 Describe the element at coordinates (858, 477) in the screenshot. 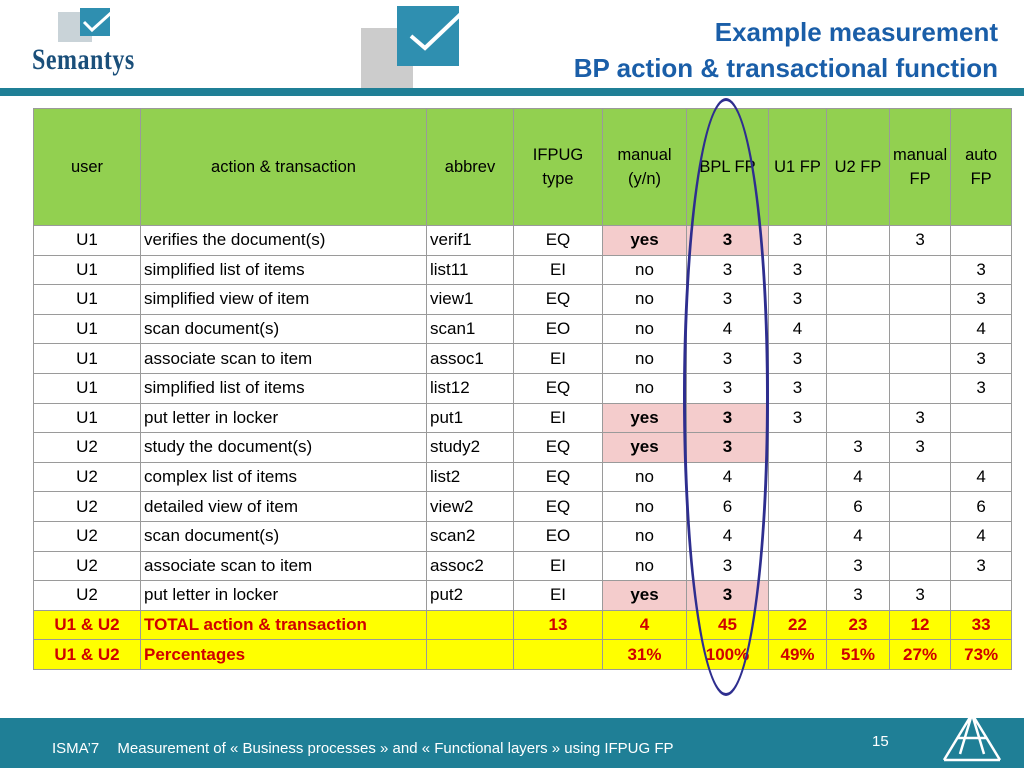

I see `cell-u2-fp: 4` at that location.